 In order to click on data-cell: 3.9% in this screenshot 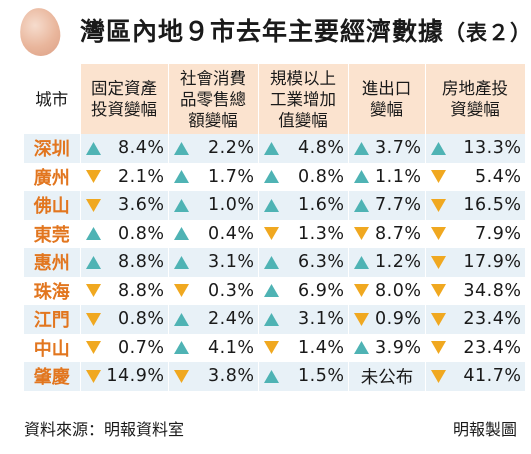, I will do `click(387, 347)`.